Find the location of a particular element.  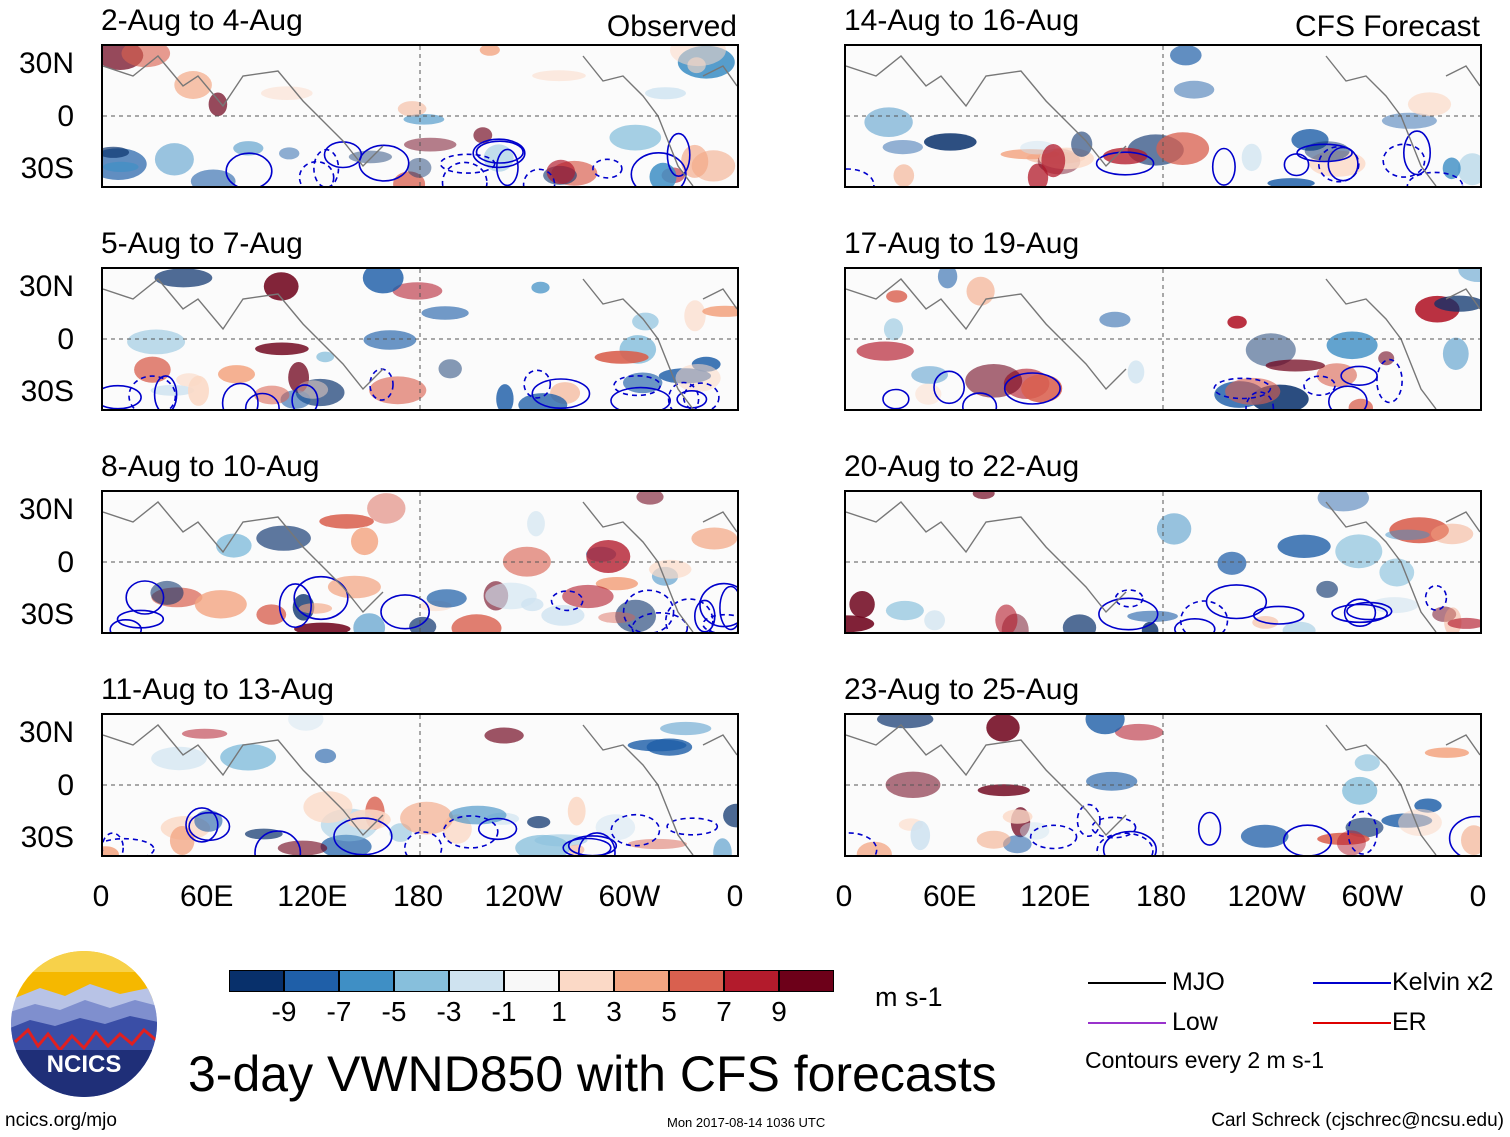

lon-label: 120W is located at coordinates (1266, 896).